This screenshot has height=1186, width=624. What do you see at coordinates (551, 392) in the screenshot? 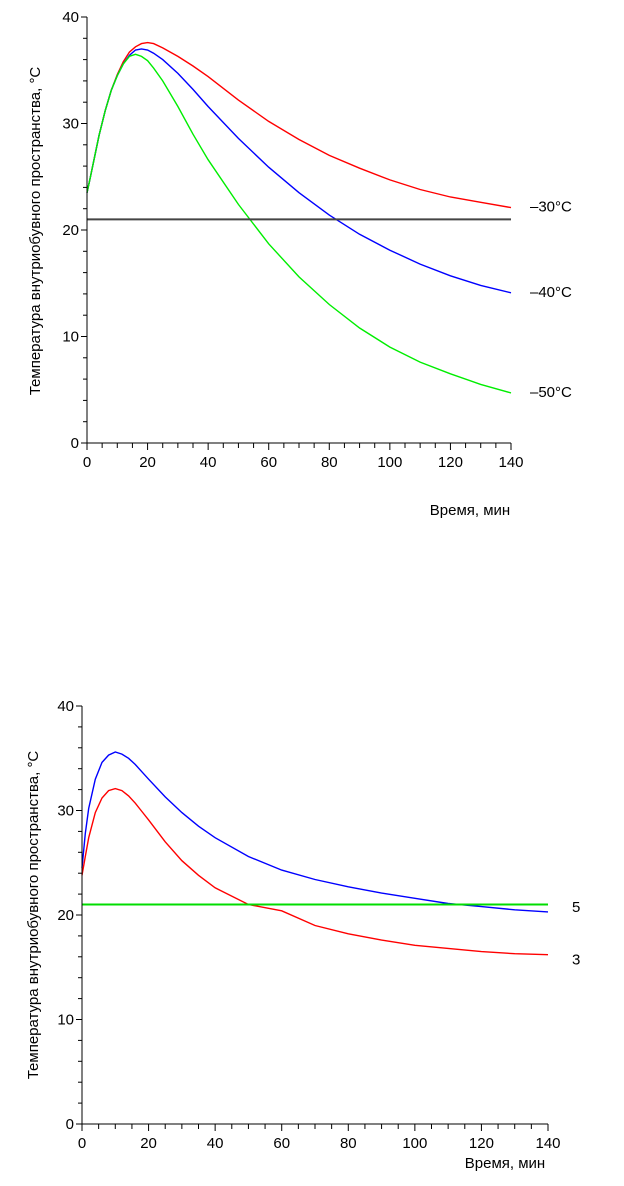
I see `series-label: –50°C` at bounding box center [551, 392].